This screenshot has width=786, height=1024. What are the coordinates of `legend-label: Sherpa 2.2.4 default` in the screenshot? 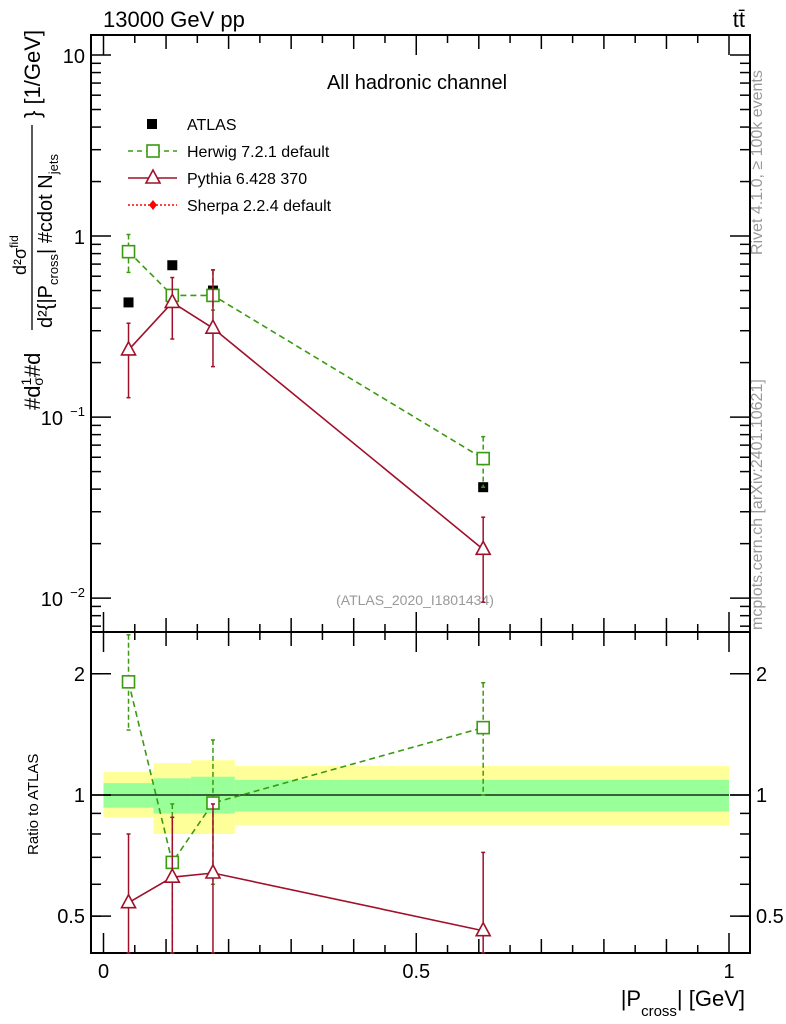 It's located at (259, 206).